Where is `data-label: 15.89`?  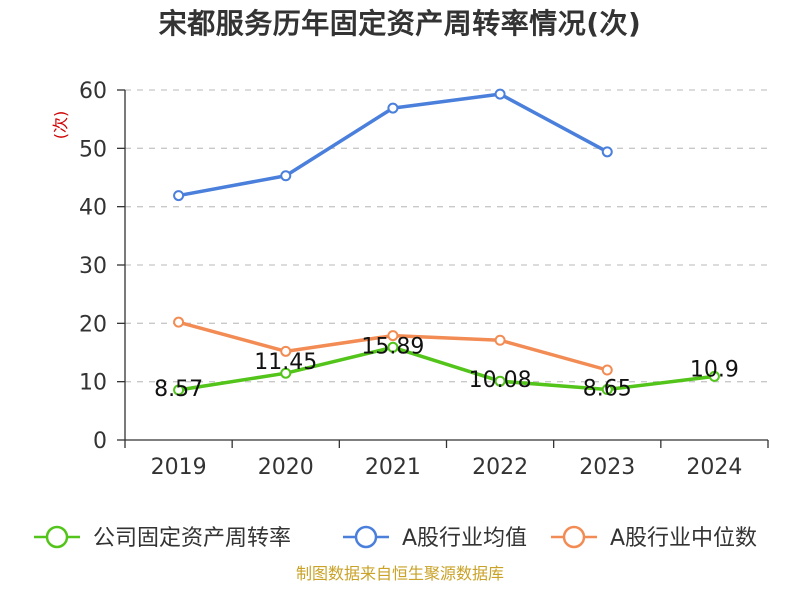
data-label: 15.89 is located at coordinates (392, 346).